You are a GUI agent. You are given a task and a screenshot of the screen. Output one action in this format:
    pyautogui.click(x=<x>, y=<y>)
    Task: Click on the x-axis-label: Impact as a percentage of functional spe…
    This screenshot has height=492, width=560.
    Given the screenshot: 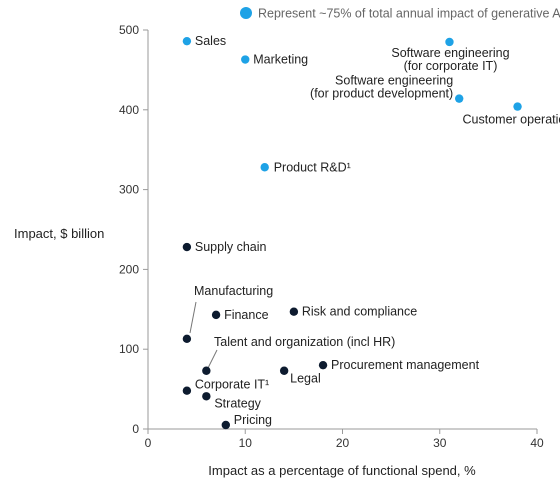 What is the action you would take?
    pyautogui.click(x=342, y=470)
    